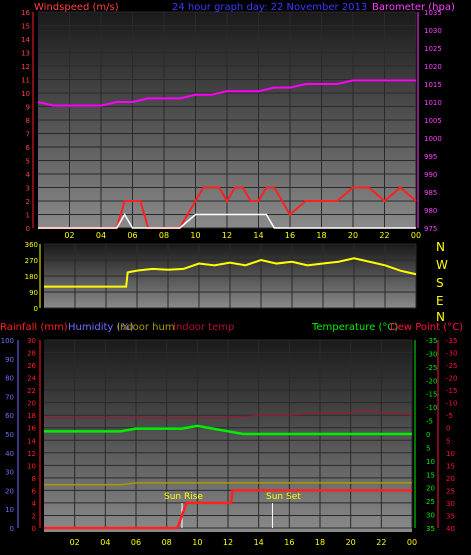 The width and height of the screenshot is (471, 555). I want to click on dew-tick-label: 10, so click(450, 454).